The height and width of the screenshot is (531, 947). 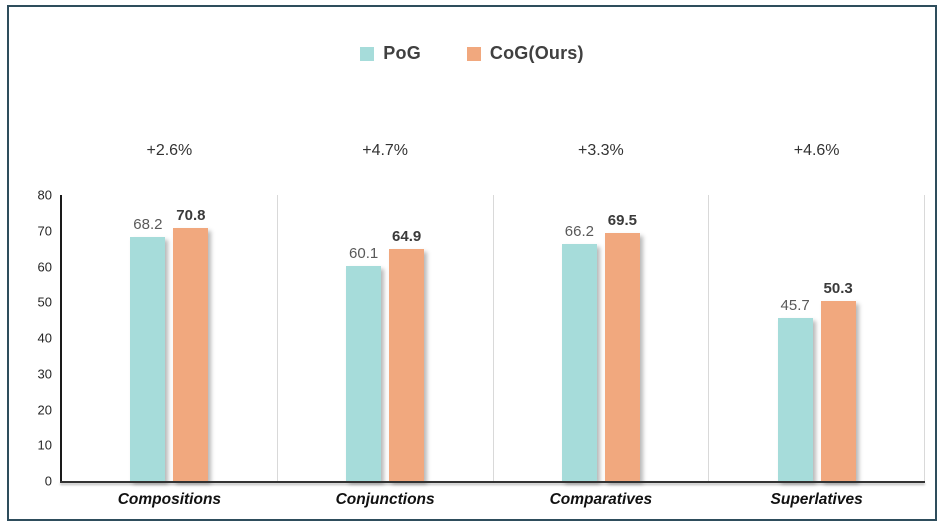 What do you see at coordinates (44, 409) in the screenshot?
I see `y-tick-label: 20` at bounding box center [44, 409].